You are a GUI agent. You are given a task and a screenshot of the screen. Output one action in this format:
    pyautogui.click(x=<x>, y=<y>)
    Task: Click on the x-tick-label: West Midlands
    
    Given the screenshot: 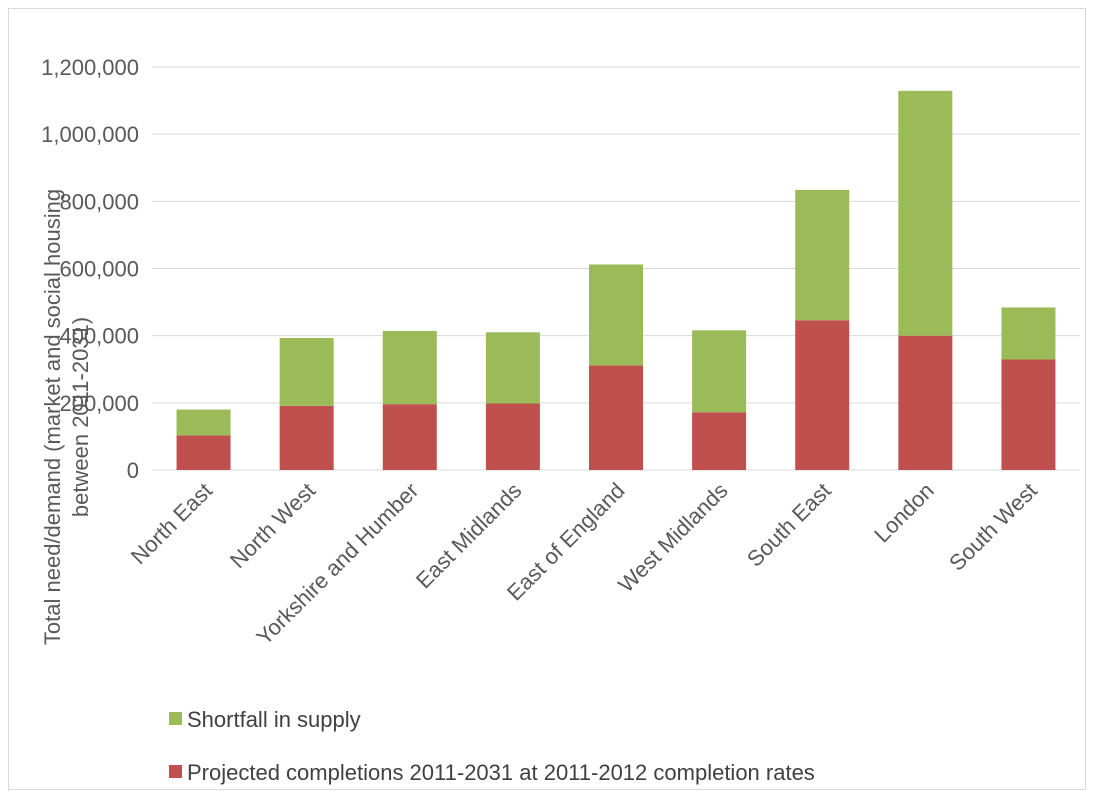 What is the action you would take?
    pyautogui.click(x=672, y=537)
    